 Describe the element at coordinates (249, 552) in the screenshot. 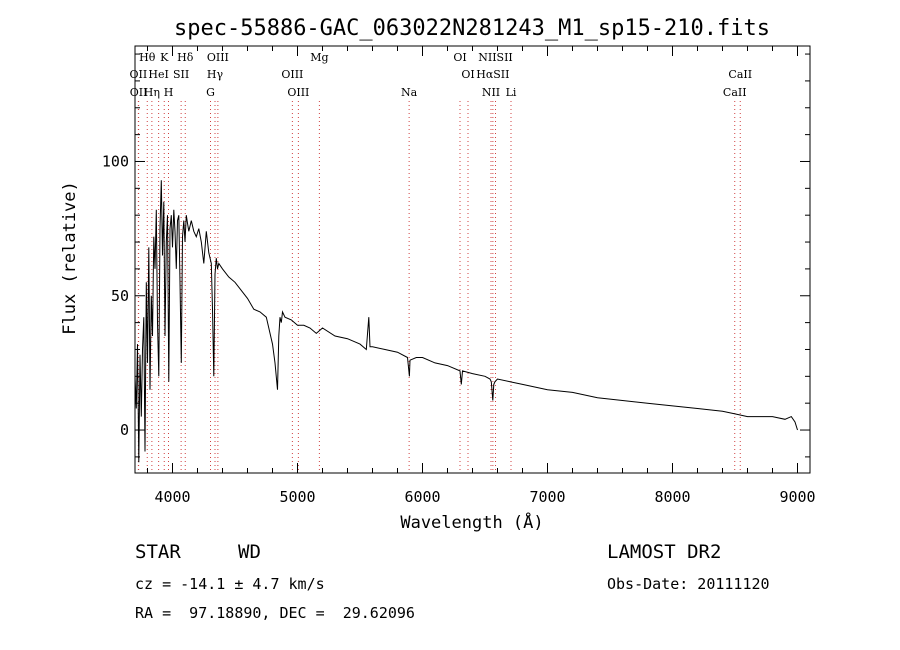

I see `object-subclass: WD` at that location.